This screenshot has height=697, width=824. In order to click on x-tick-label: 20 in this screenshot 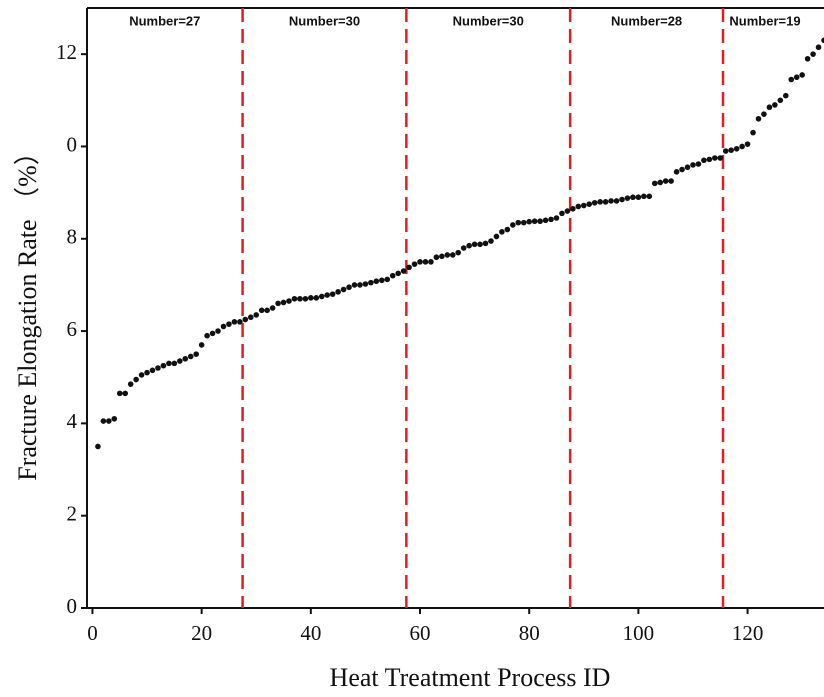, I will do `click(201, 633)`.